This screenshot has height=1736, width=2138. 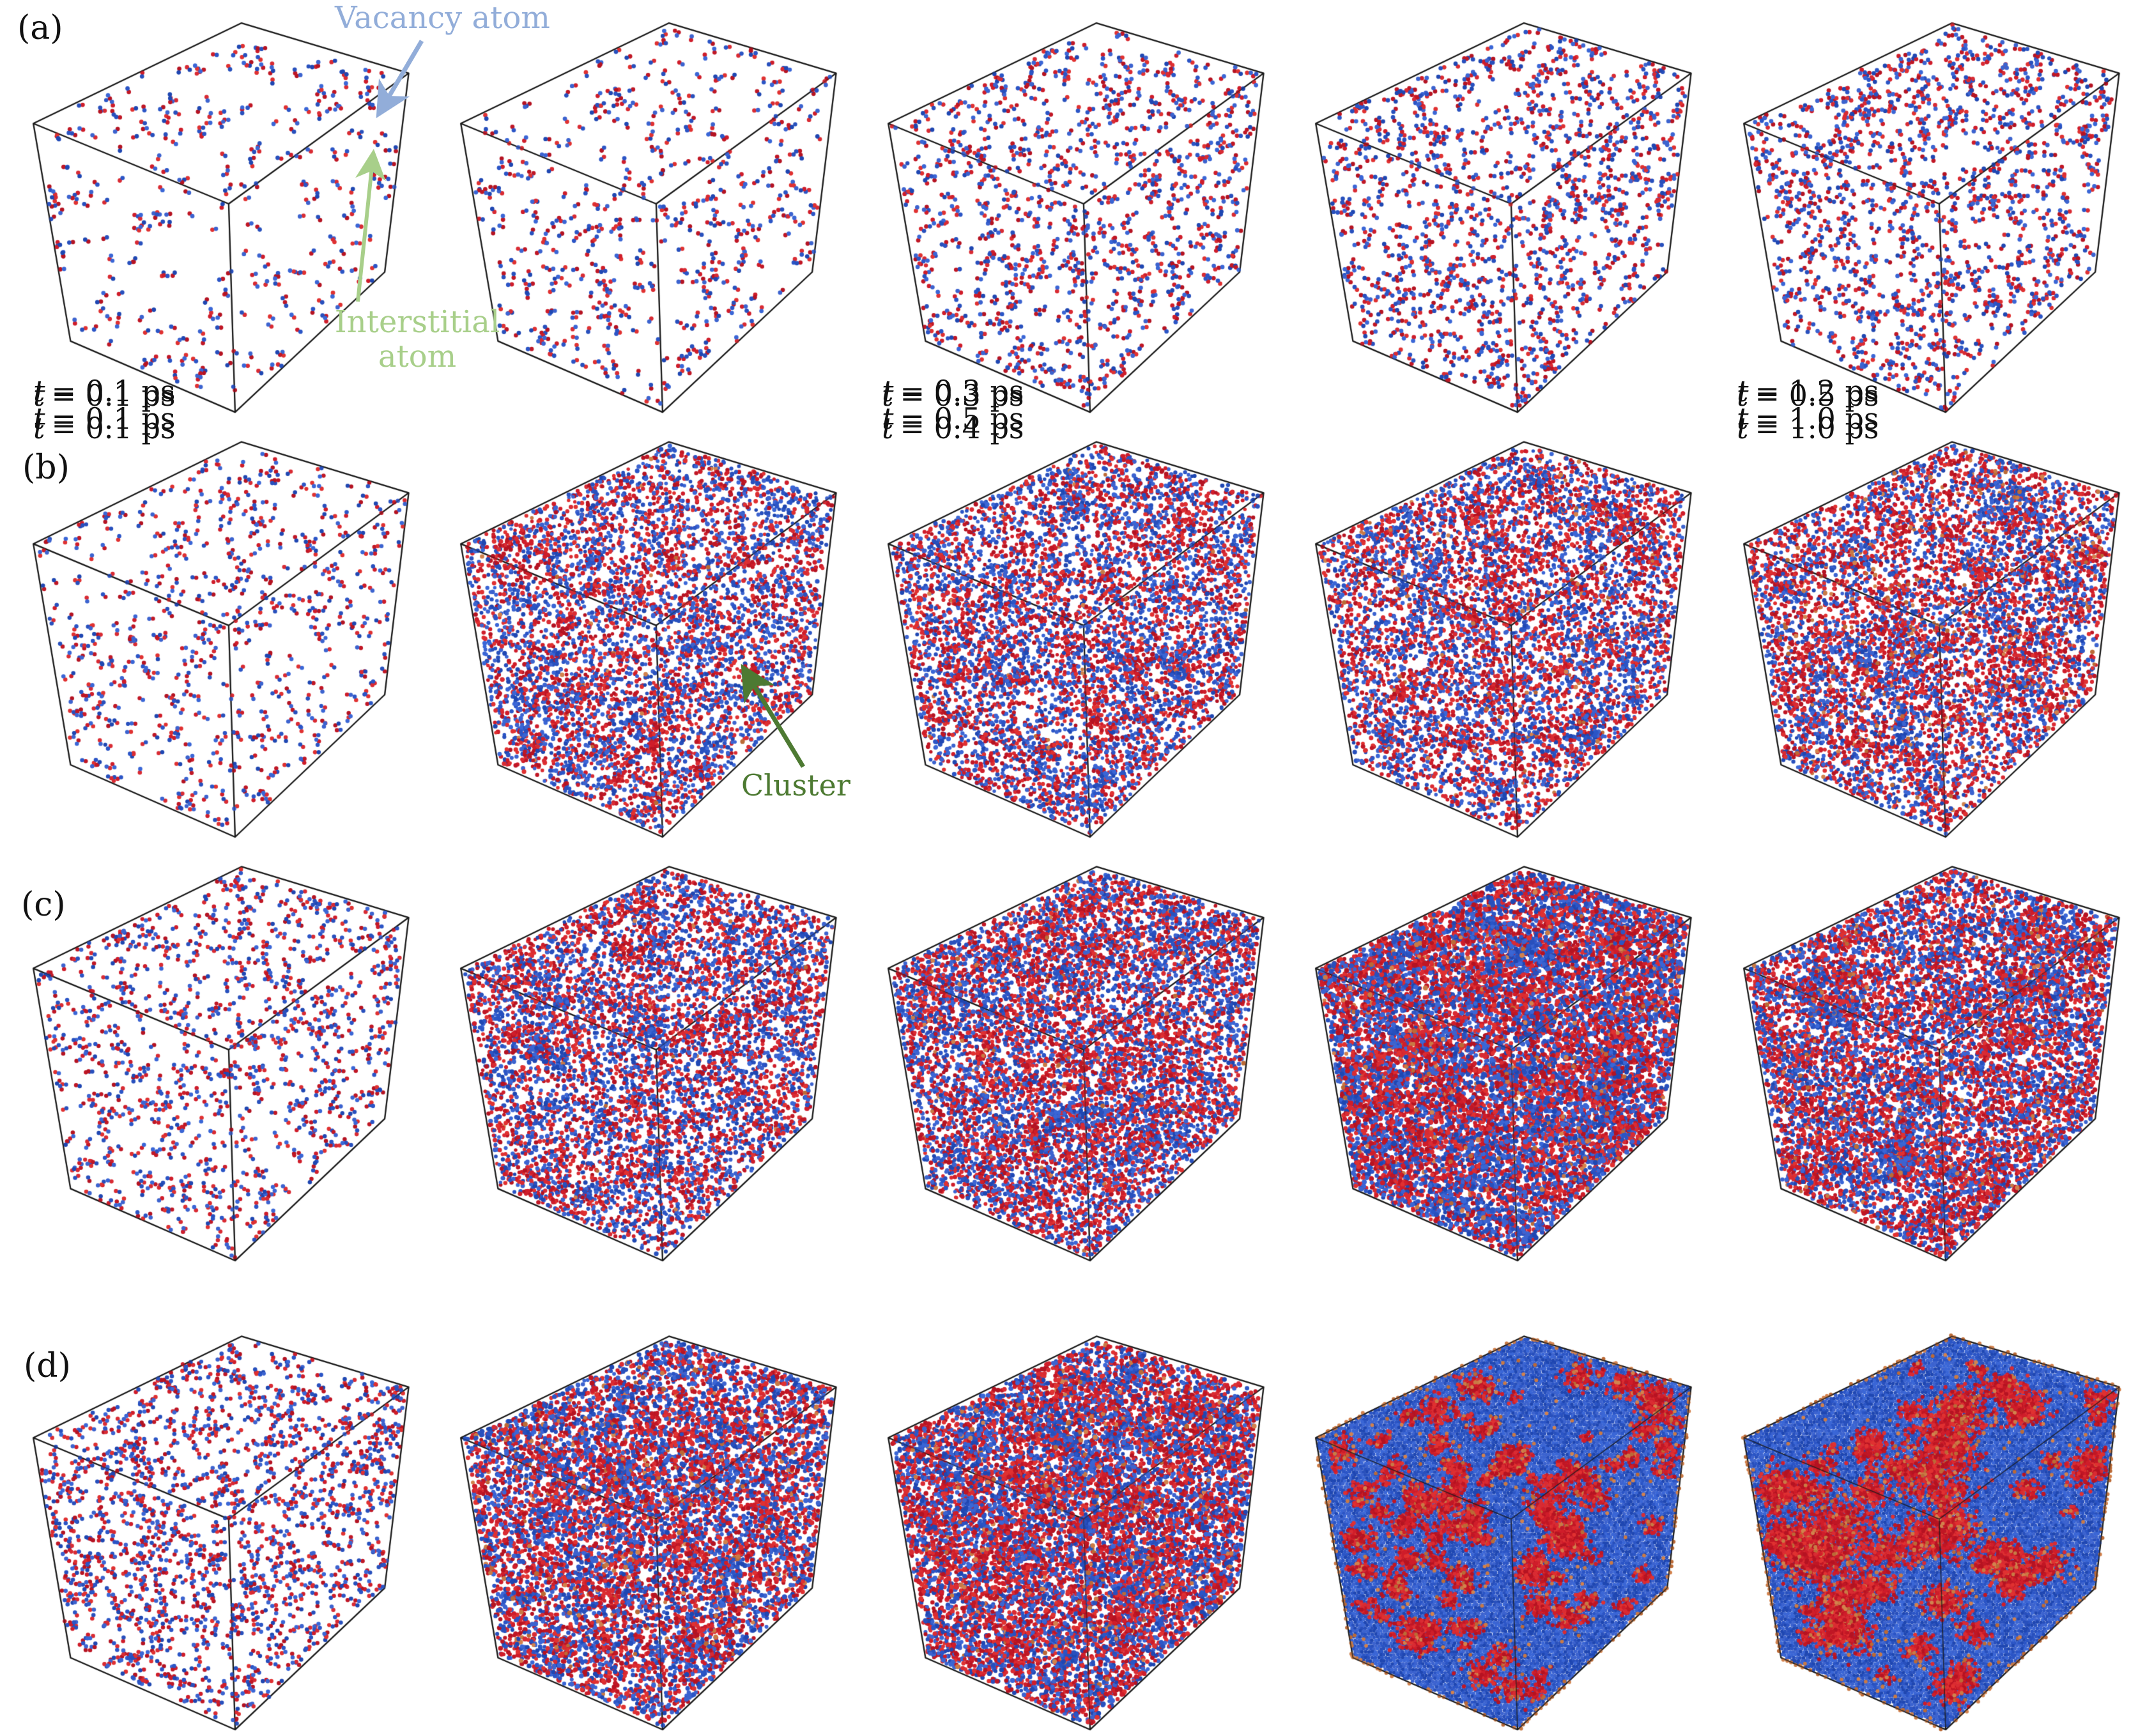 I want to click on interstitial-label-line1: Interstitial, so click(x=417, y=322).